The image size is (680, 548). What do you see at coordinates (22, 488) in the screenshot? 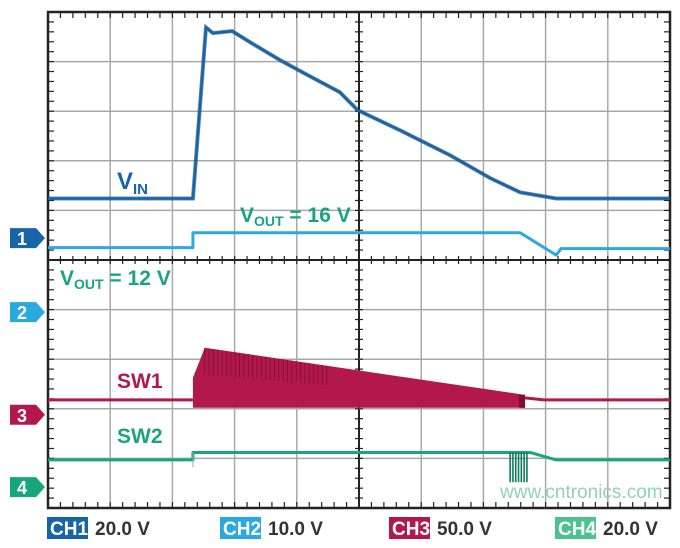
I see `marker-label: 4` at bounding box center [22, 488].